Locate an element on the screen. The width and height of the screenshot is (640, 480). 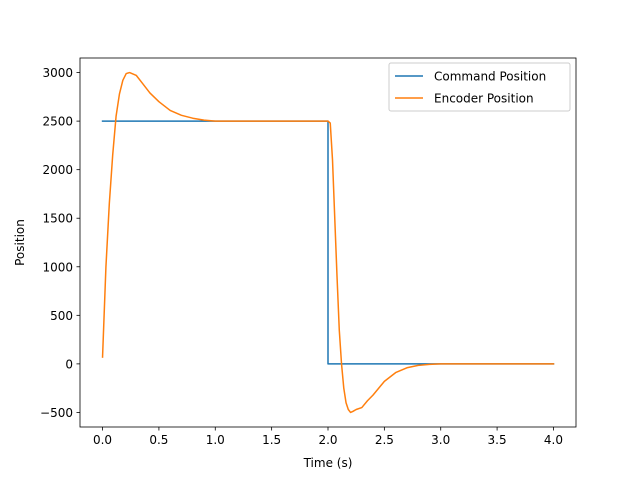
legend-entries: Command Position Encoder Position is located at coordinates (470, 88).